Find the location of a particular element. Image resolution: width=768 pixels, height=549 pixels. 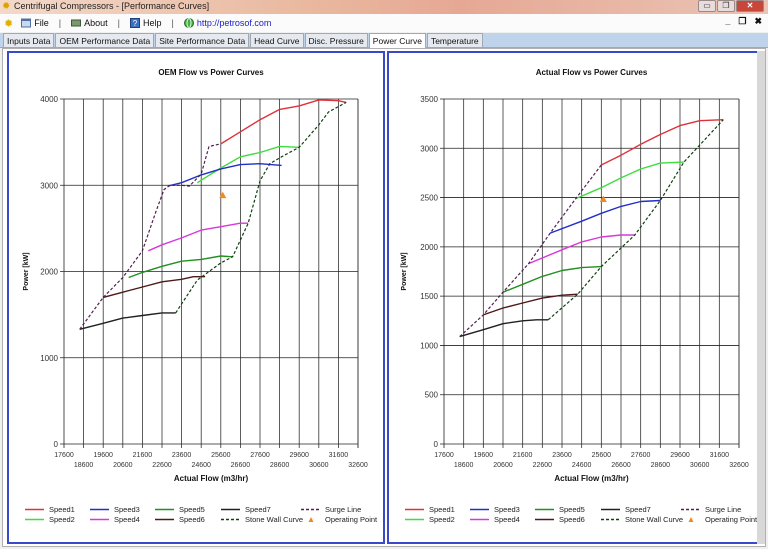

tab-site-performance-data: Site Performance Data is located at coordinates (202, 40).